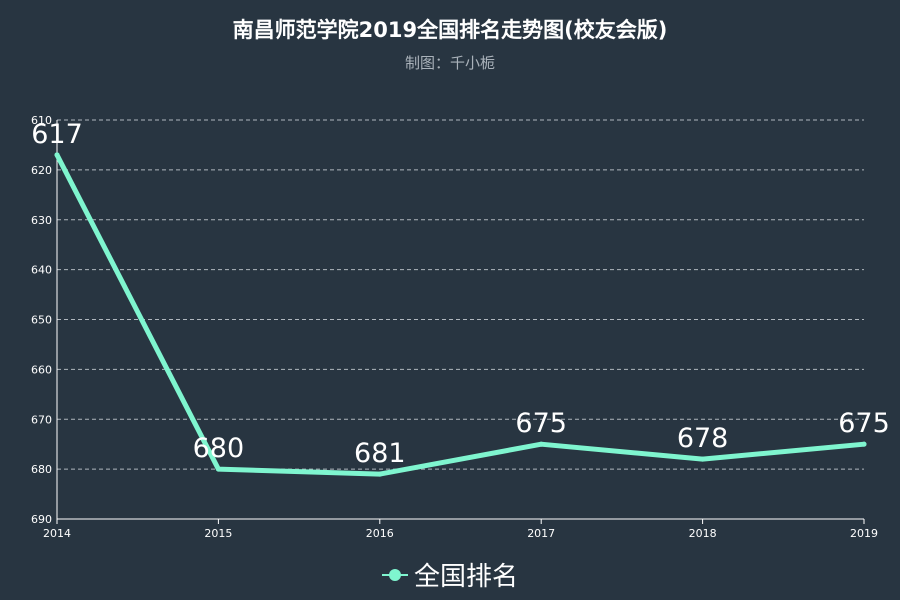 The width and height of the screenshot is (900, 600). What do you see at coordinates (41, 270) in the screenshot?
I see `y-tick-label: 640` at bounding box center [41, 270].